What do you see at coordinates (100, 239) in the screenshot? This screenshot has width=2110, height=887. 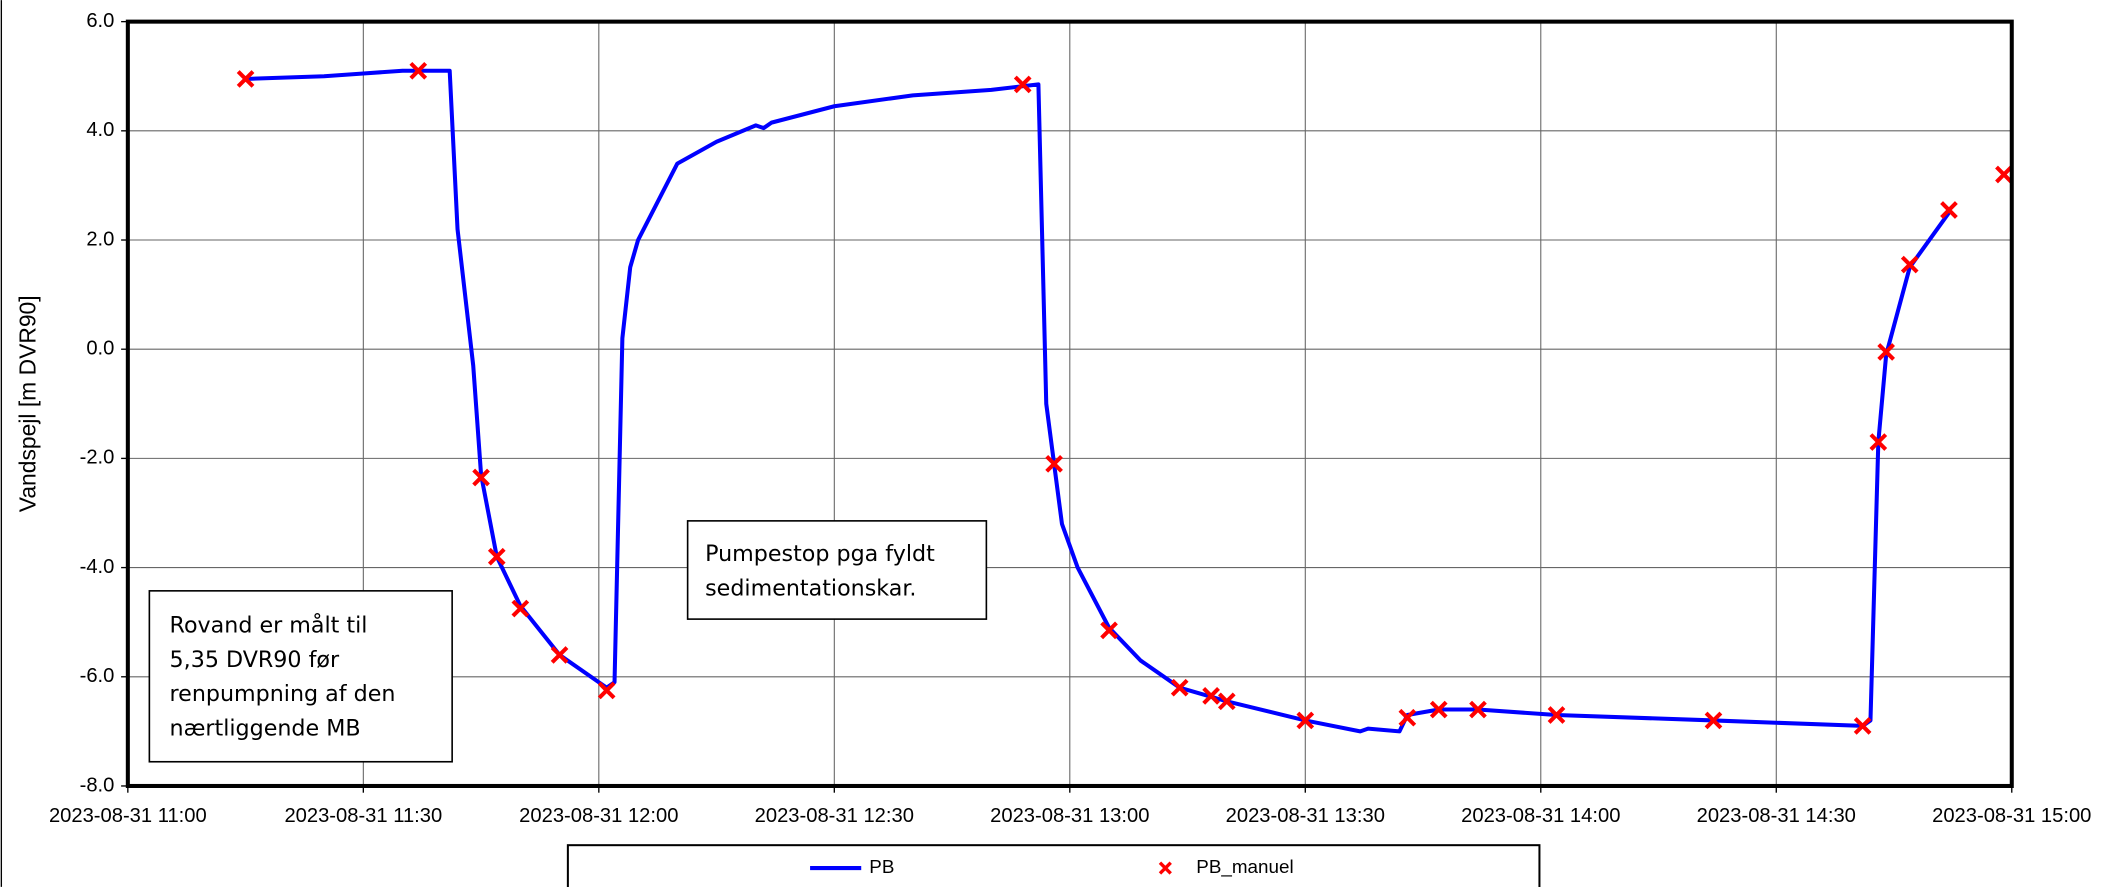 I see `y-tick-label: 2.0` at bounding box center [100, 239].